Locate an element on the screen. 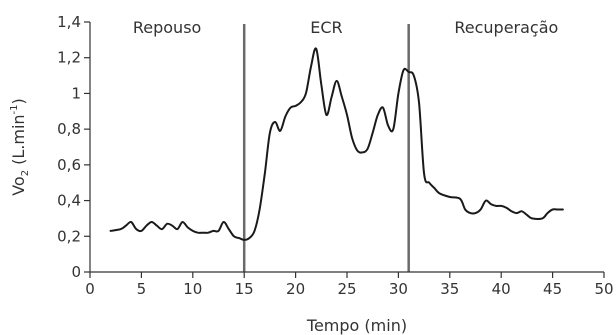 The height and width of the screenshot is (335, 616). x-axis-title: Tempo (min) is located at coordinates (356, 325).